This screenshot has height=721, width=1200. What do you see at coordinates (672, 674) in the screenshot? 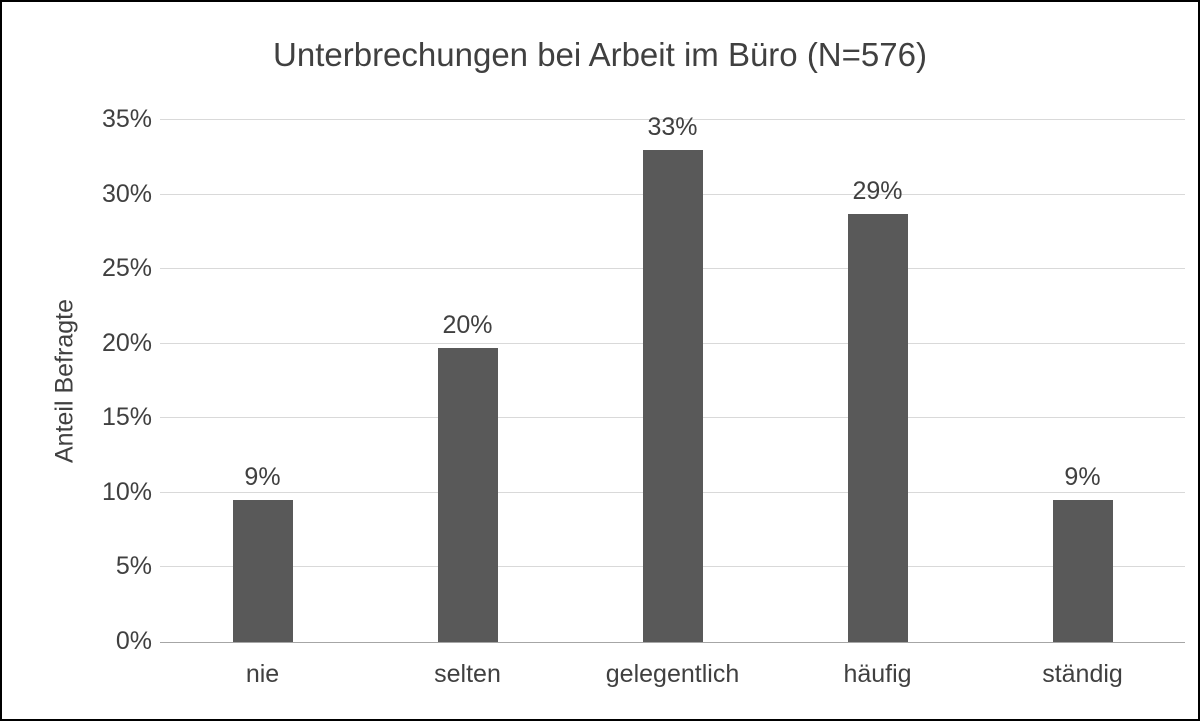
I see `x-tick-label-gelegentlich: gelegentlich` at bounding box center [672, 674].